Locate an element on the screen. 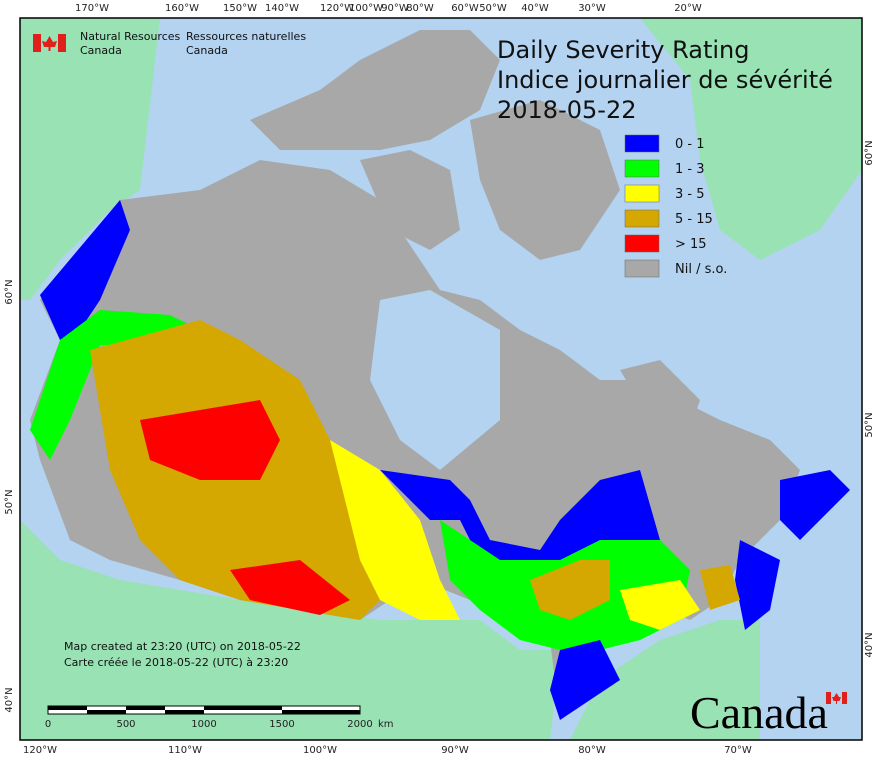 This screenshot has width=880, height=760. title: Daily Severity Rating is located at coordinates (623, 50).